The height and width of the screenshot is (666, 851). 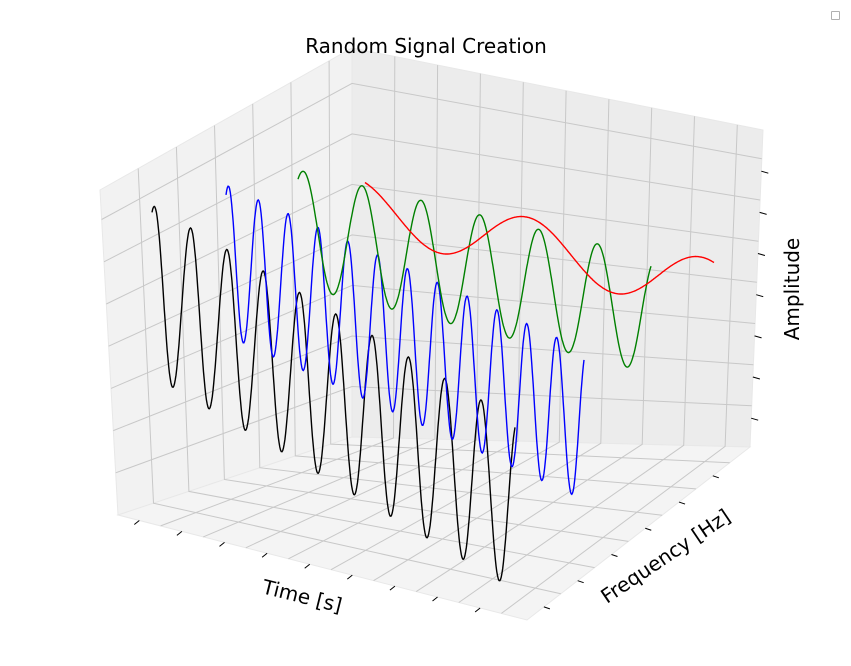 What do you see at coordinates (792, 289) in the screenshot?
I see `z-axis-label: Amplitude` at bounding box center [792, 289].